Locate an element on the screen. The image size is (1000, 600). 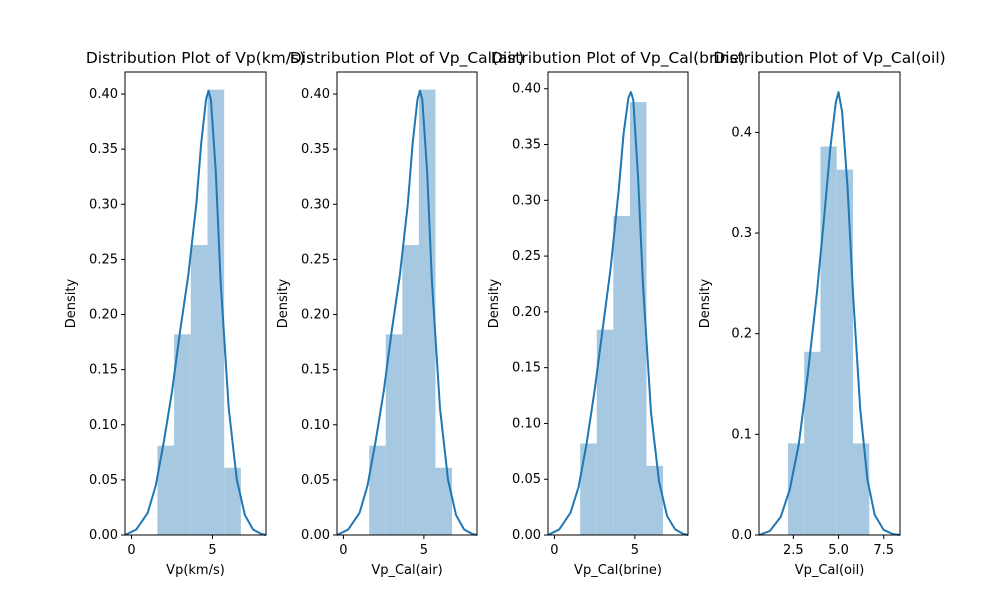
x-axis-label: Vp_Cal(air) is located at coordinates (406, 570).